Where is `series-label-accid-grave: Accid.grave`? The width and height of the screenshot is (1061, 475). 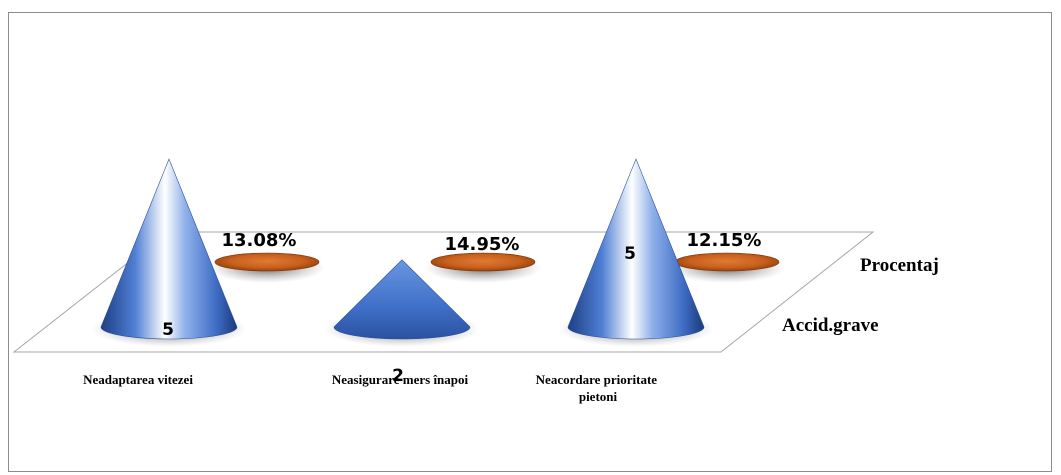 series-label-accid-grave: Accid.grave is located at coordinates (830, 325).